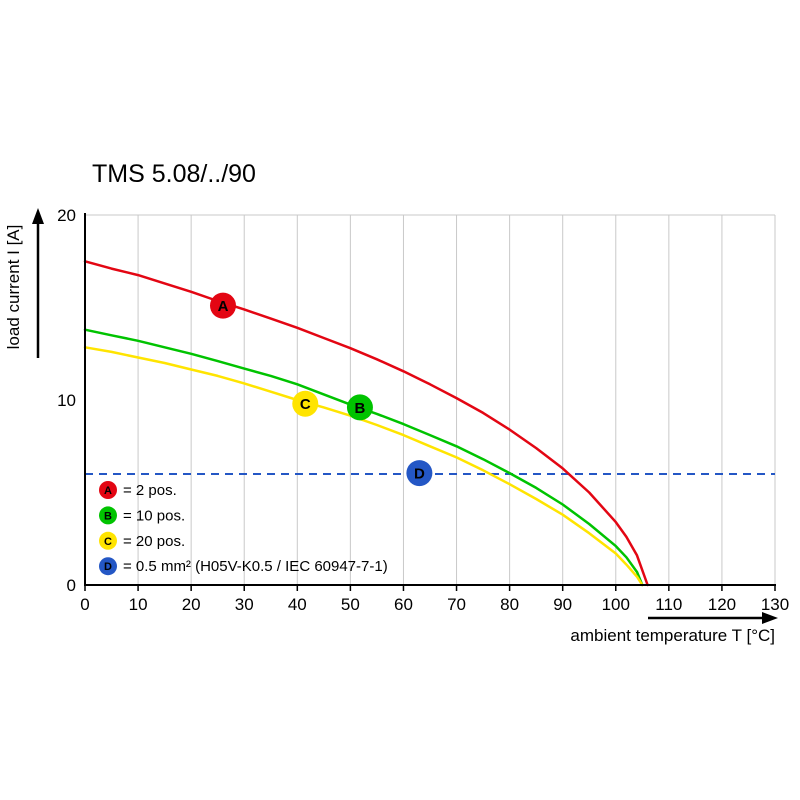 This screenshot has width=800, height=800. What do you see at coordinates (255, 566) in the screenshot?
I see `legend-label-d: = 0.5 mm² (H05V-K0.5 / IEC 60947-7-1)` at bounding box center [255, 566].